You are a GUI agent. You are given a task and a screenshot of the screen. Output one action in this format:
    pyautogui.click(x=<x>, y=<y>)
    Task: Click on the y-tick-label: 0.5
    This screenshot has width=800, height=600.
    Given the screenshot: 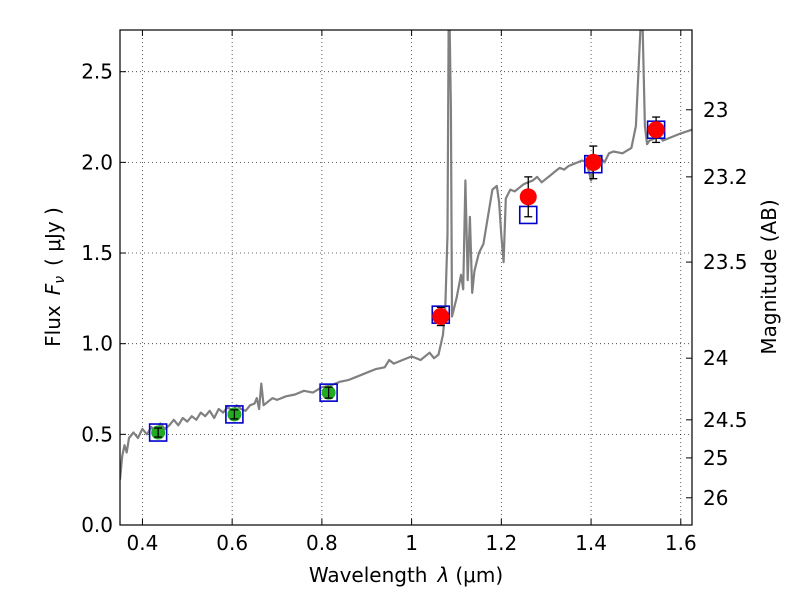 What is the action you would take?
    pyautogui.click(x=97, y=434)
    